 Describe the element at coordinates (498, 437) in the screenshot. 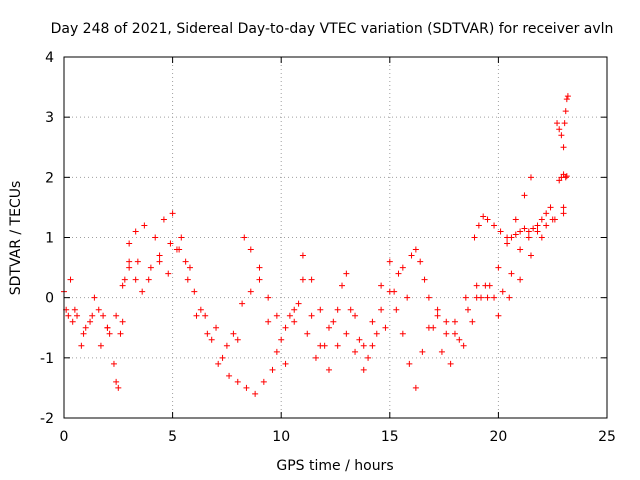

I see `x-tick-label: 20` at that location.